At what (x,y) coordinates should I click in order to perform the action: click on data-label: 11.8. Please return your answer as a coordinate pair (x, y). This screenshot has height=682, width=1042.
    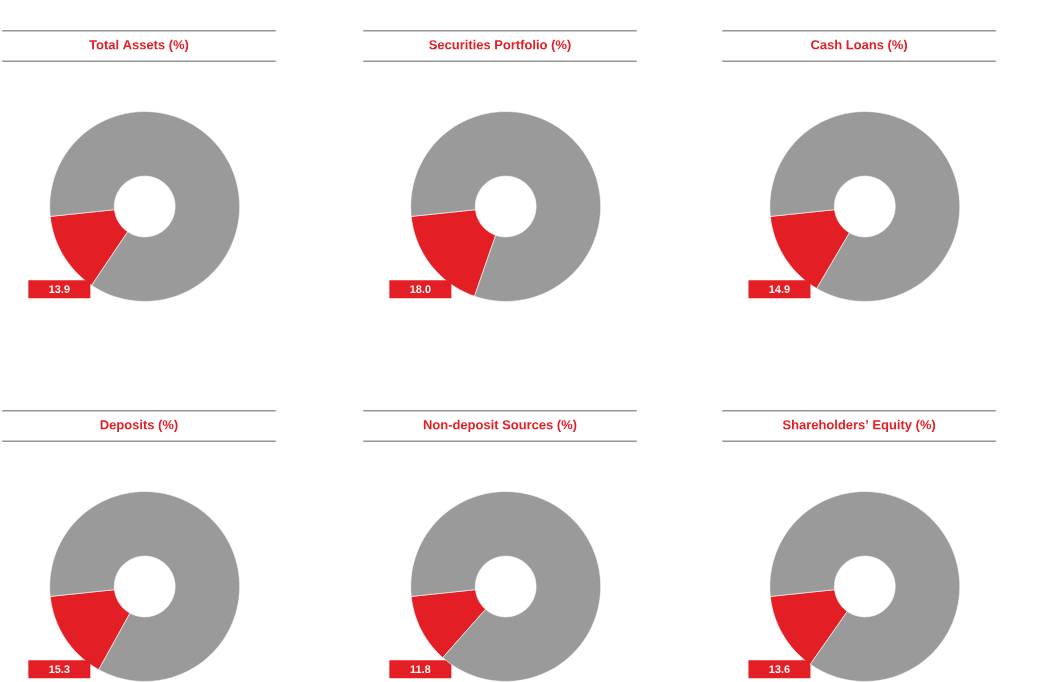
    Looking at the image, I should click on (420, 669).